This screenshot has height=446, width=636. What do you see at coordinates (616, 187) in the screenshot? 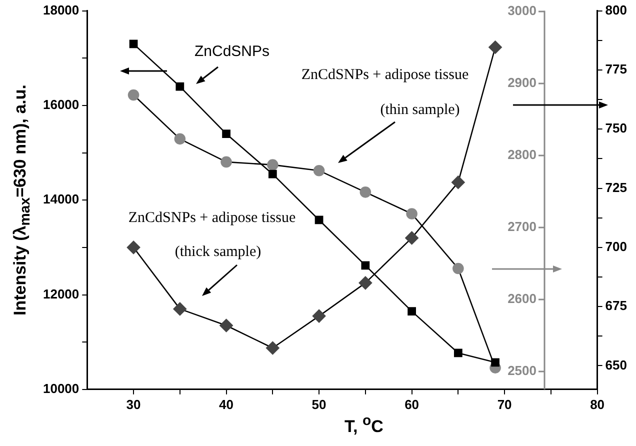
I see `y3-tick-label: 725` at bounding box center [616, 187].